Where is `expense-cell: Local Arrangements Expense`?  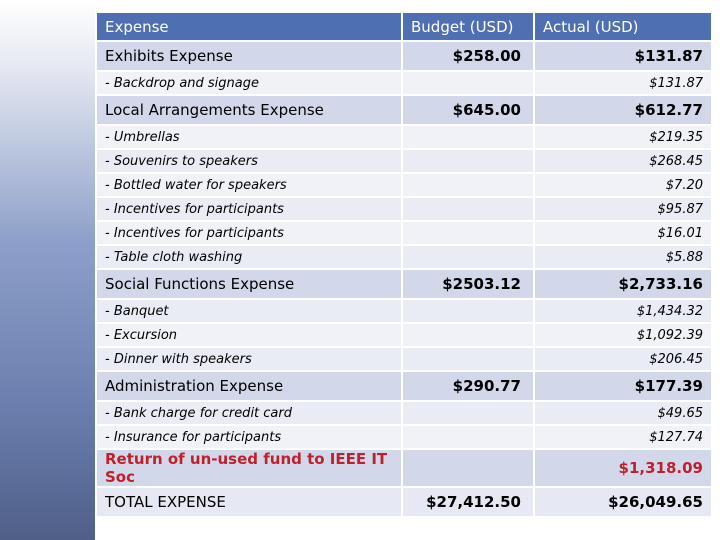 expense-cell: Local Arrangements Expense is located at coordinates (249, 110).